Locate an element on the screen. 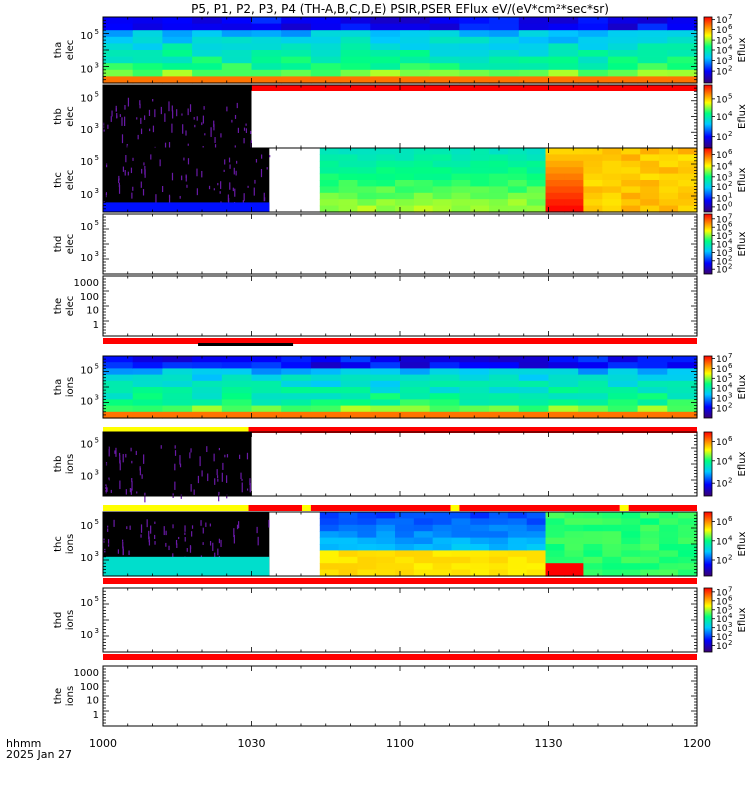  x-axis-label-date: 2025 Jan 27 is located at coordinates (39, 754).